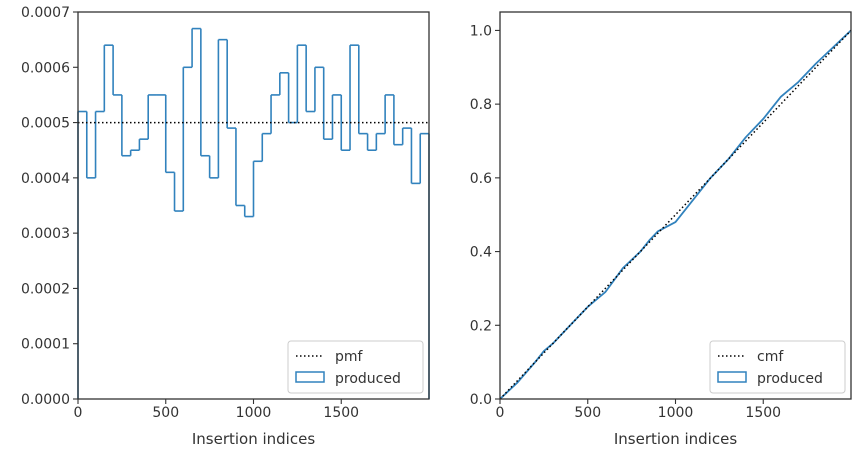 Image resolution: width=861 pixels, height=457 pixels. I want to click on left-x-axis-label: Insertion indices, so click(253, 439).